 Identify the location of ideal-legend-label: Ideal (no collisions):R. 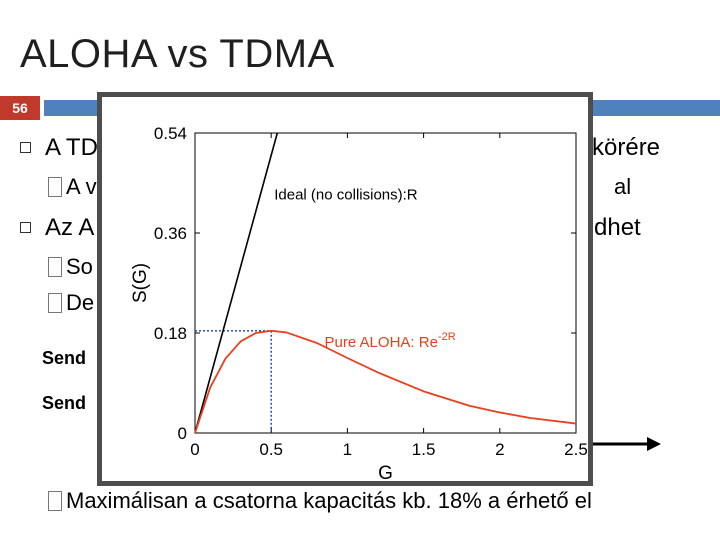
(346, 195).